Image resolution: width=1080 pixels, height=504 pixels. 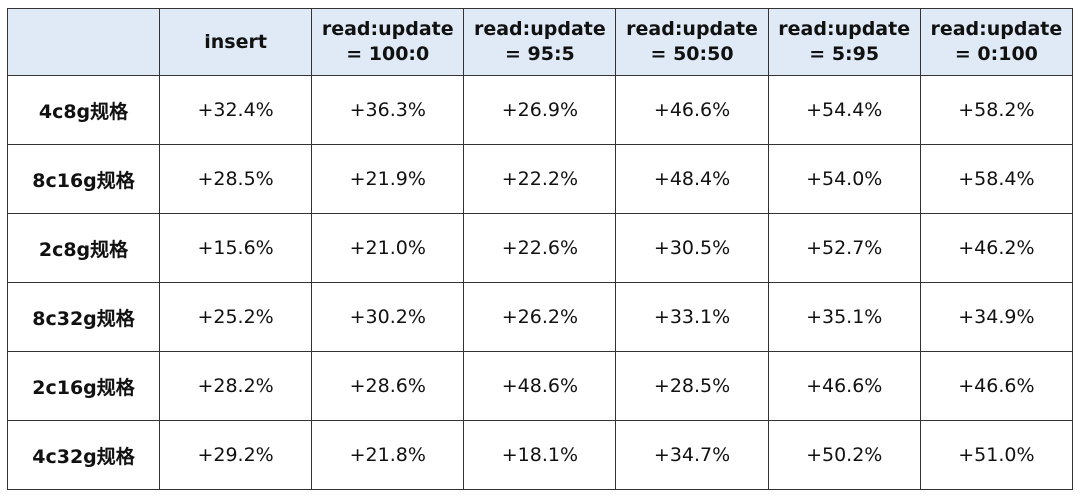 What do you see at coordinates (388, 386) in the screenshot?
I see `value-cell: +28.6%` at bounding box center [388, 386].